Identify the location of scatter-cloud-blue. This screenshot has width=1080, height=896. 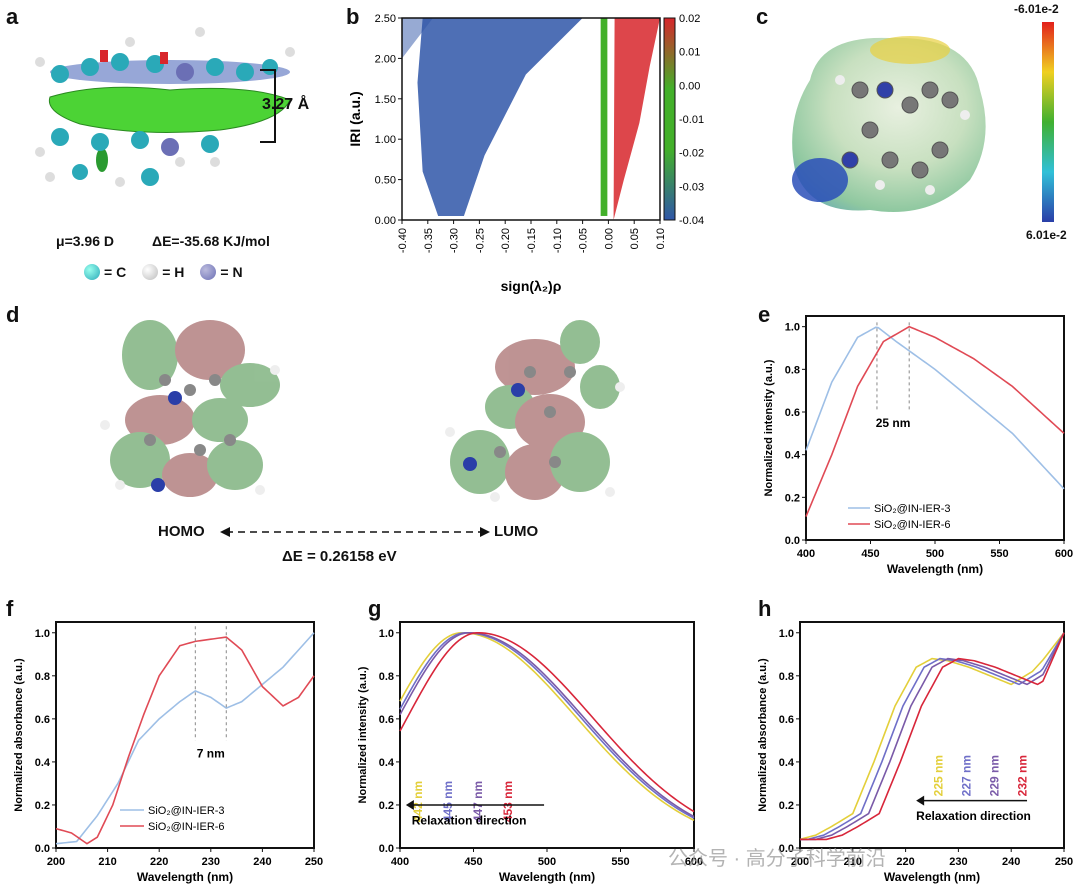
(500, 117).